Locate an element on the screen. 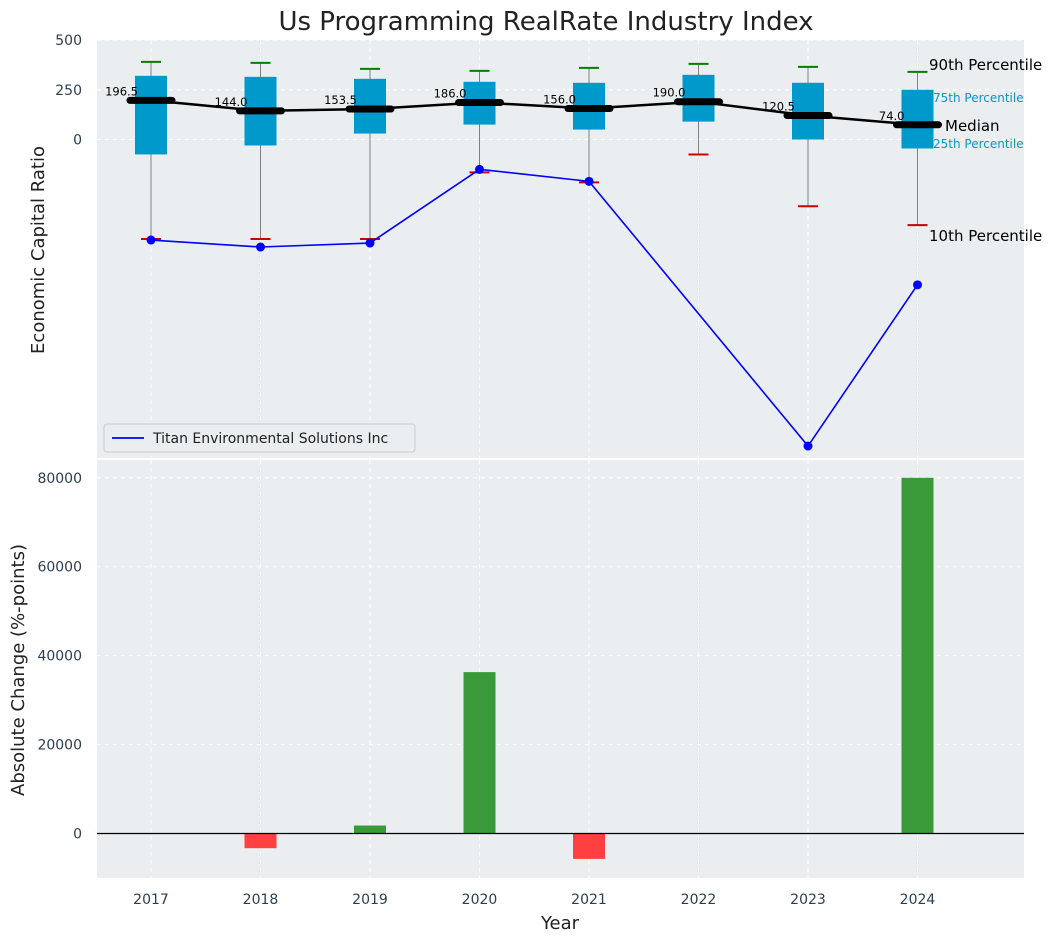  bottom-y-tick-label: 40000 is located at coordinates (59, 657).